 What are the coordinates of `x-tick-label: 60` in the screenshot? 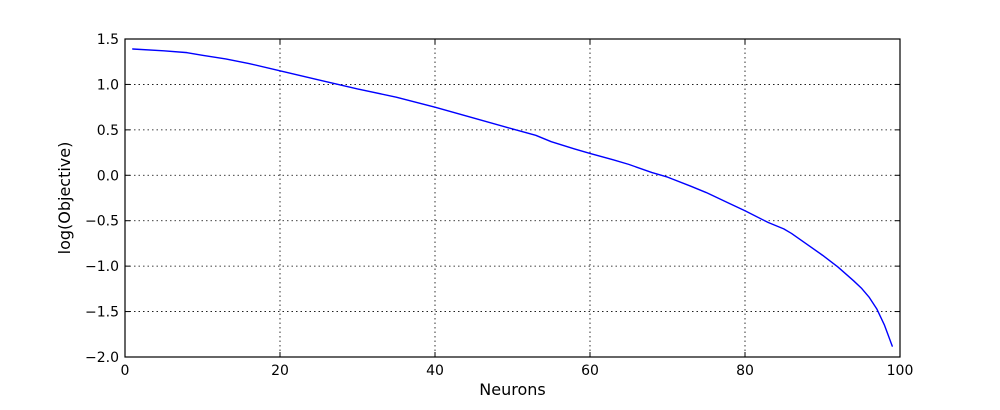 It's located at (590, 371).